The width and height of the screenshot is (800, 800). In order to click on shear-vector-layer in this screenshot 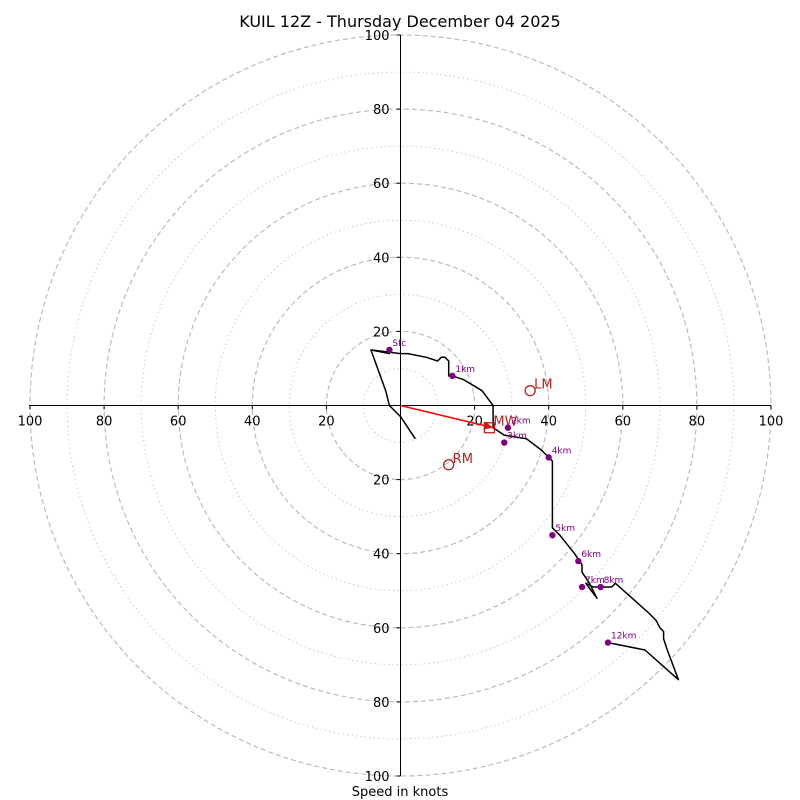, I will do `click(447, 417)`.